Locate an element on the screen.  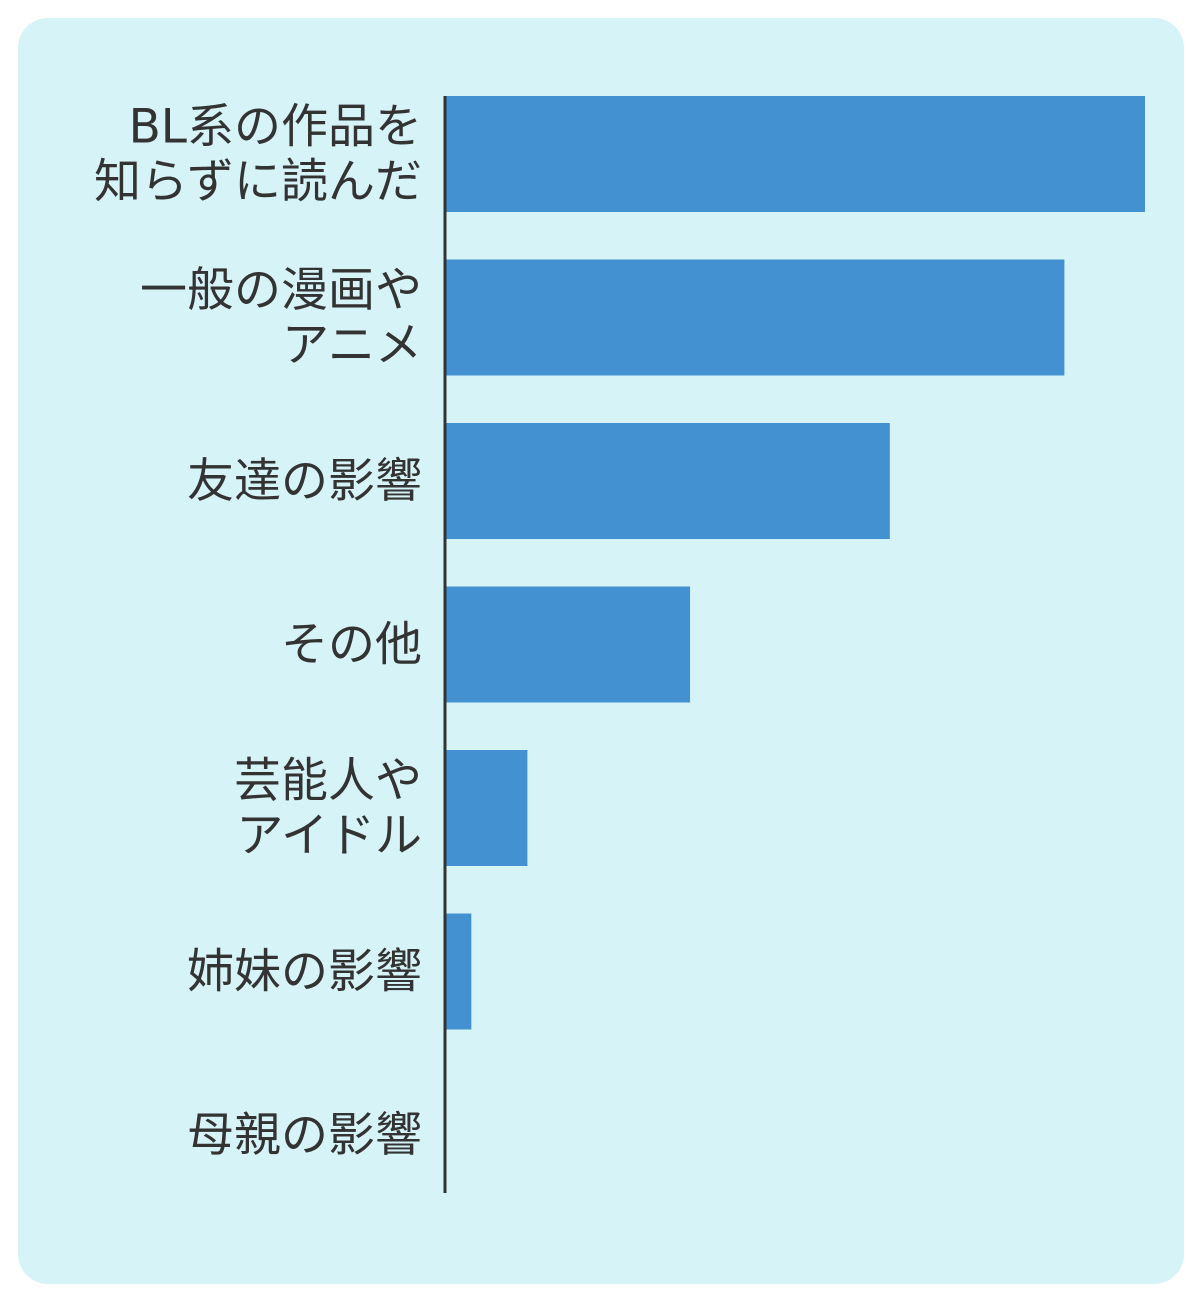
category-label-line: 姉妹の影響 is located at coordinates (304, 972).